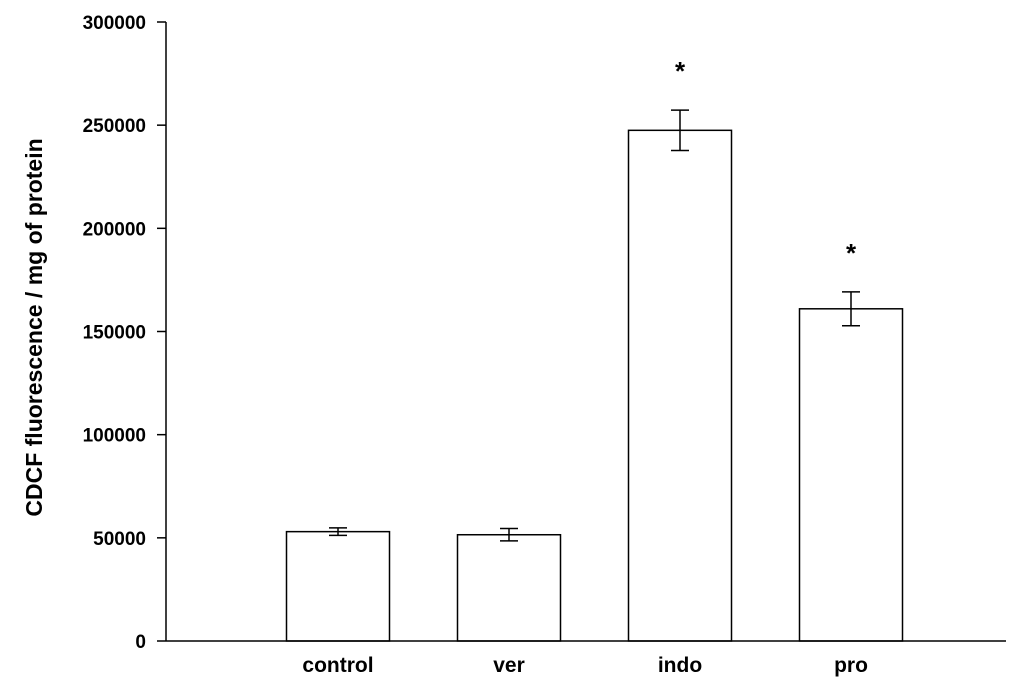  I want to click on y-tick-label-200000: 200000, so click(114, 229).